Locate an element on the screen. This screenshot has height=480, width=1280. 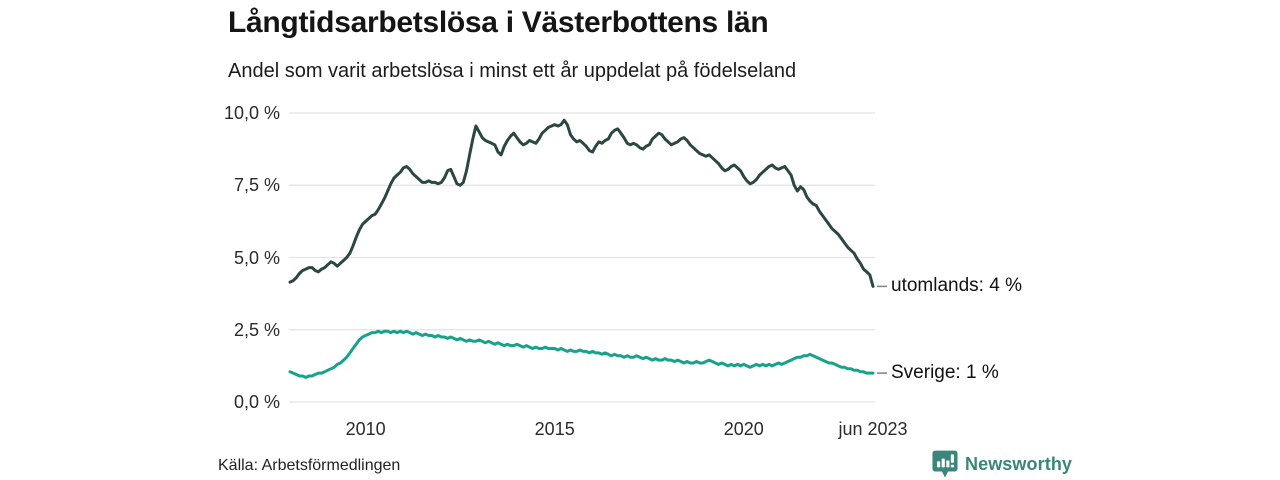
x-tick-label: 2010 is located at coordinates (365, 429).